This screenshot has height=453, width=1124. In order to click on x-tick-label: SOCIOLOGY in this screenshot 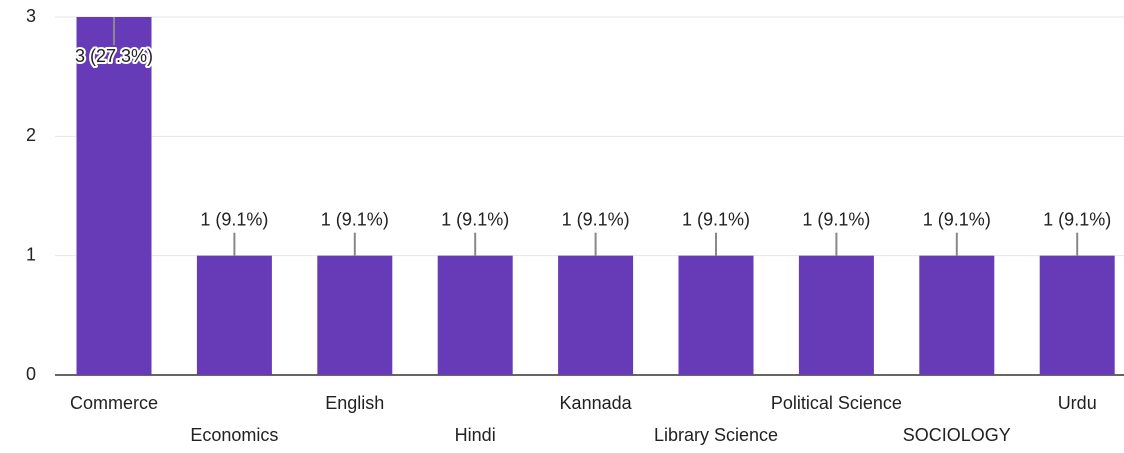, I will do `click(957, 435)`.